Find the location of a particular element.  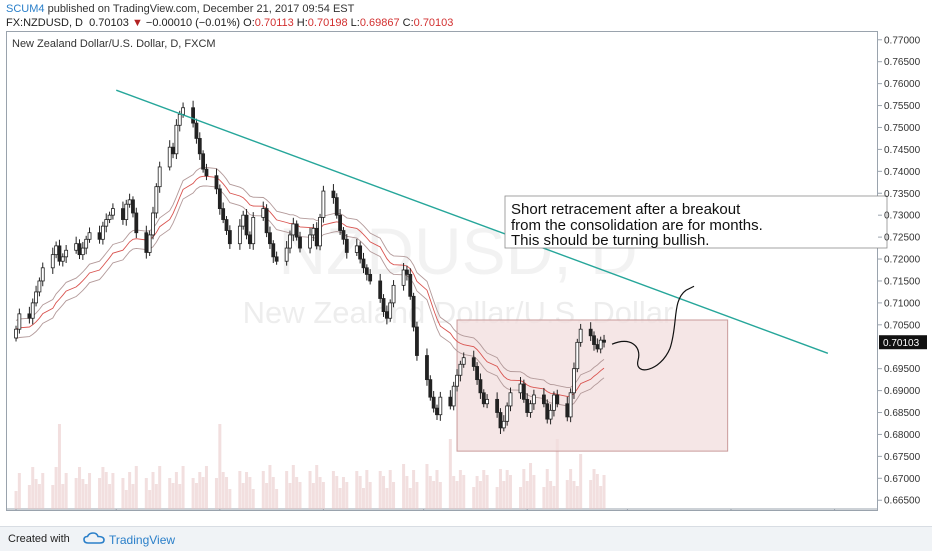

y-tick-label: 0.73000 is located at coordinates (902, 216).